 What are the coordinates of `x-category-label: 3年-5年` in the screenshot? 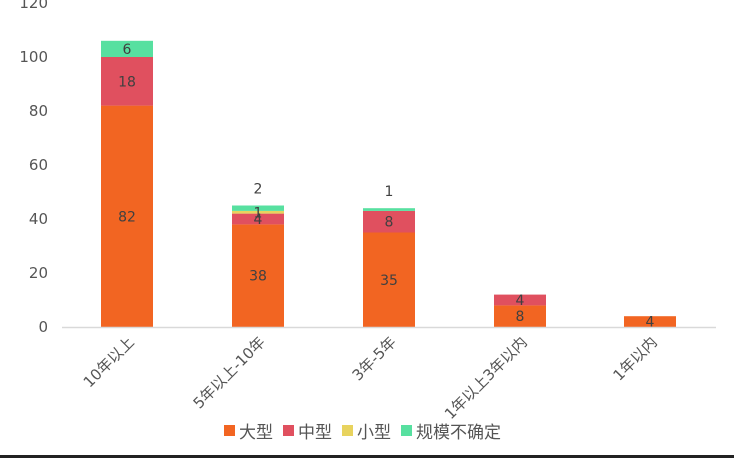 It's located at (374, 358).